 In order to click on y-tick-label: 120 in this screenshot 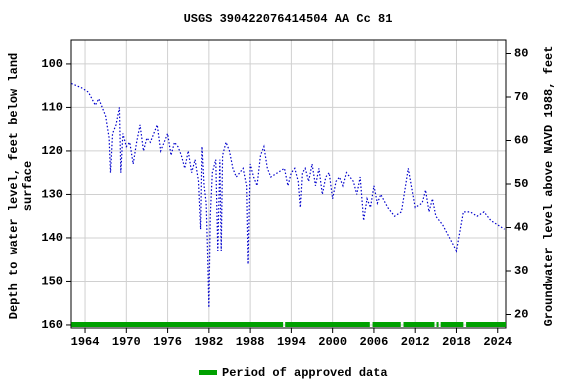, I will do `click(52, 151)`.